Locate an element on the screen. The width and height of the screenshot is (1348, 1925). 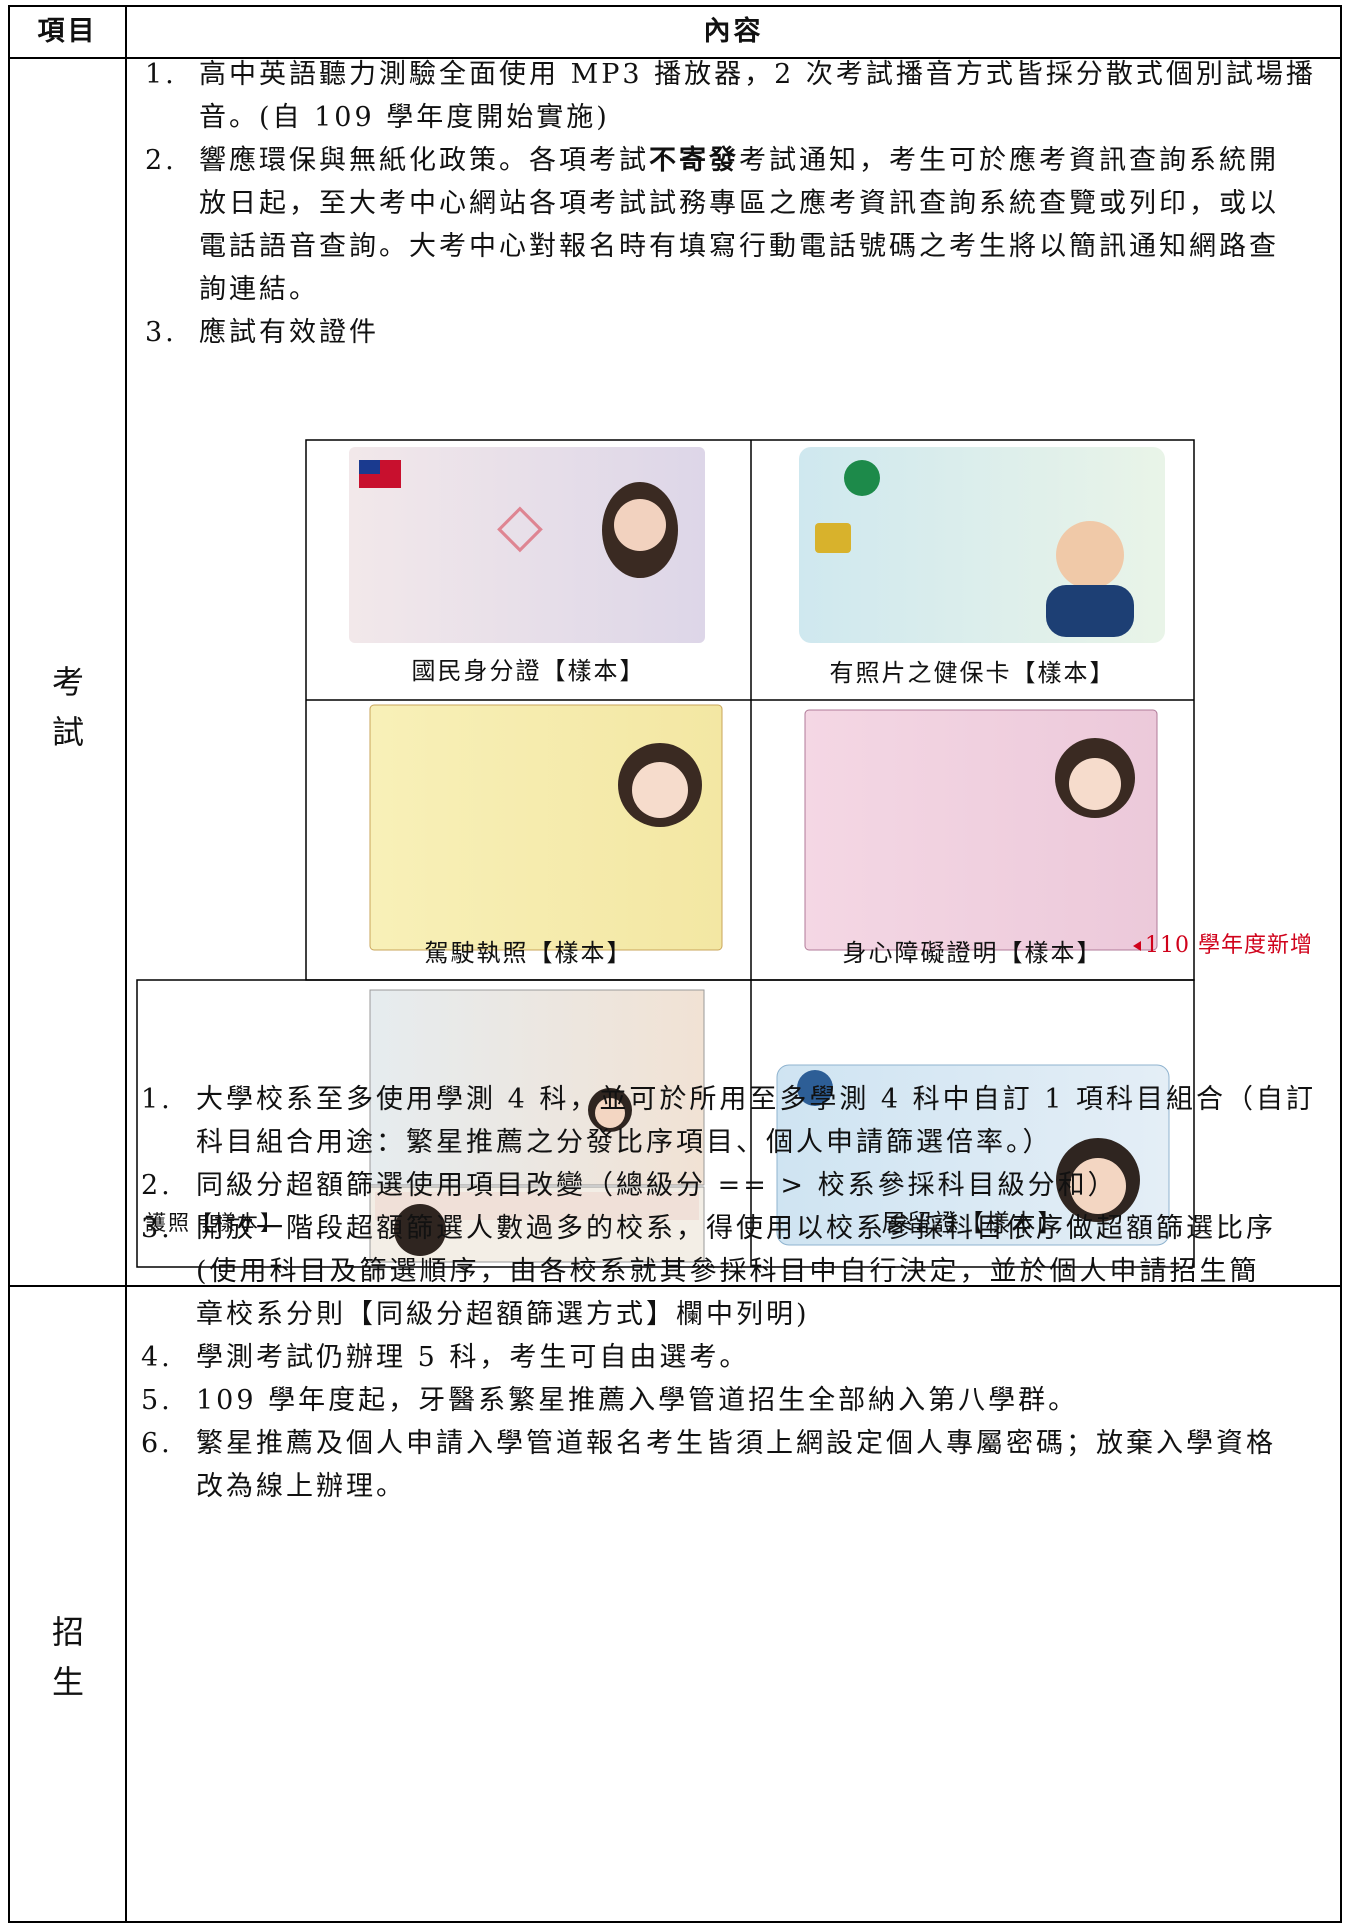
text-segment: 高中英語聽力測驗全面使用 MP3 播放器，2 次考試播音方式皆採分散式個別試場播 is located at coordinates (757, 74).